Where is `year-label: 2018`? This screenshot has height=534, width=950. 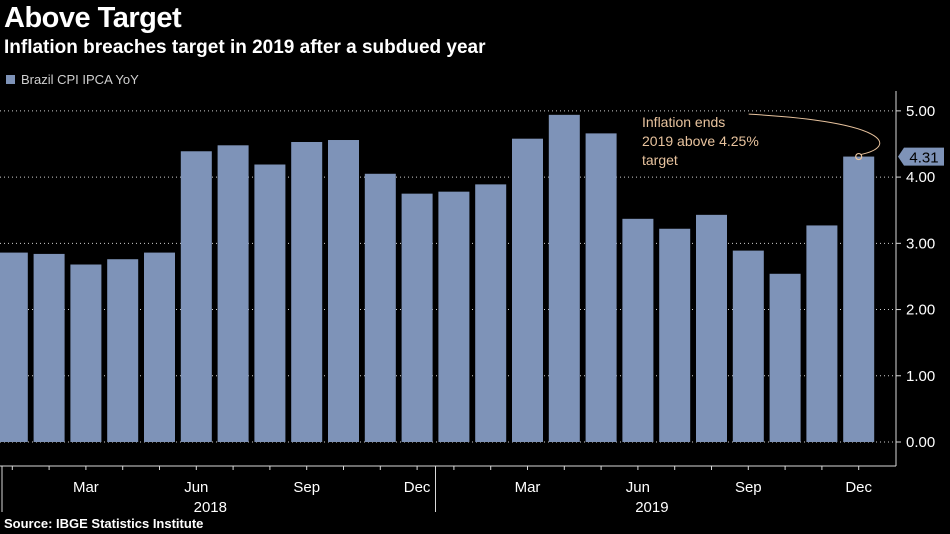
year-label: 2018 is located at coordinates (210, 507).